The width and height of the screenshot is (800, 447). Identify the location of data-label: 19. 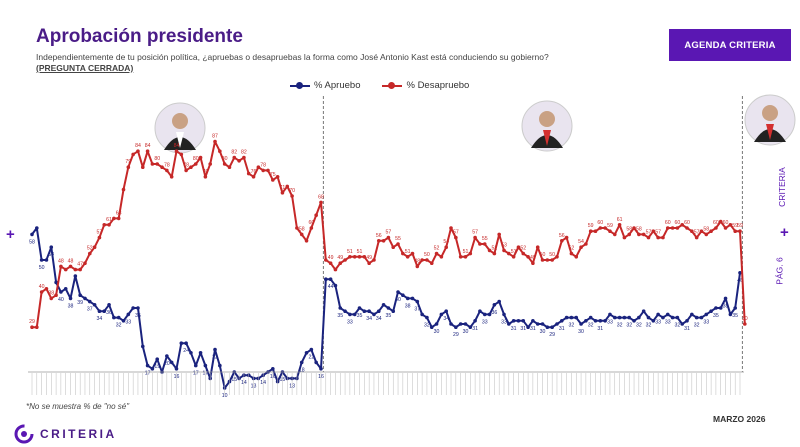
(157, 367).